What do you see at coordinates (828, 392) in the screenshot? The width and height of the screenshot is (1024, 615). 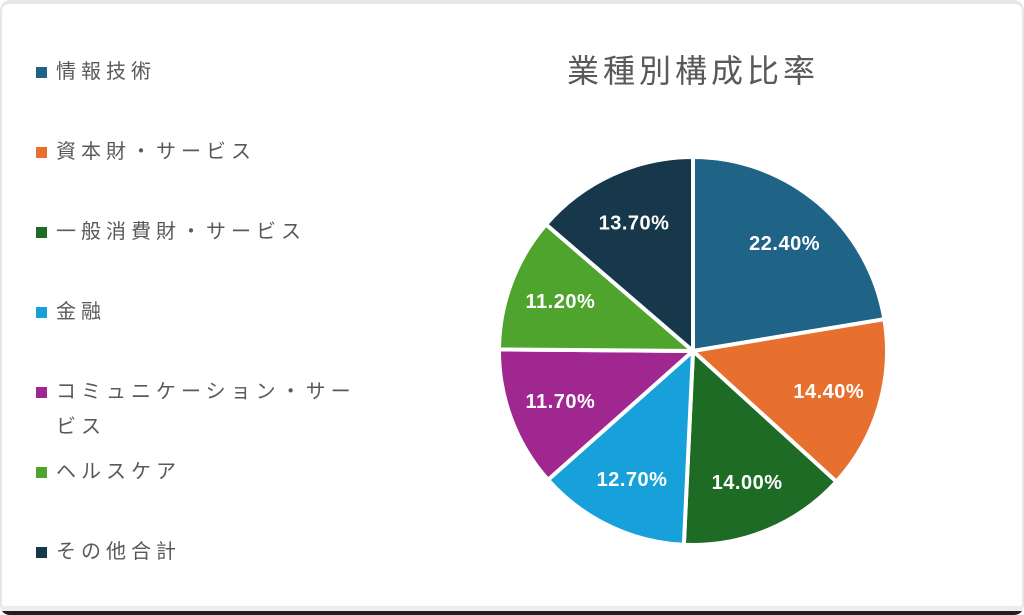 I see `pie-slice-data-label: 14.40%` at bounding box center [828, 392].